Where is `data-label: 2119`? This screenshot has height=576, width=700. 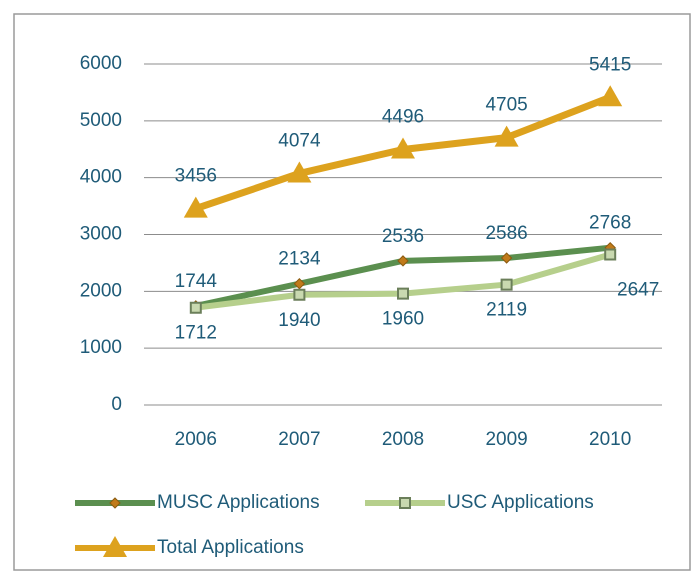 data-label: 2119 is located at coordinates (506, 310).